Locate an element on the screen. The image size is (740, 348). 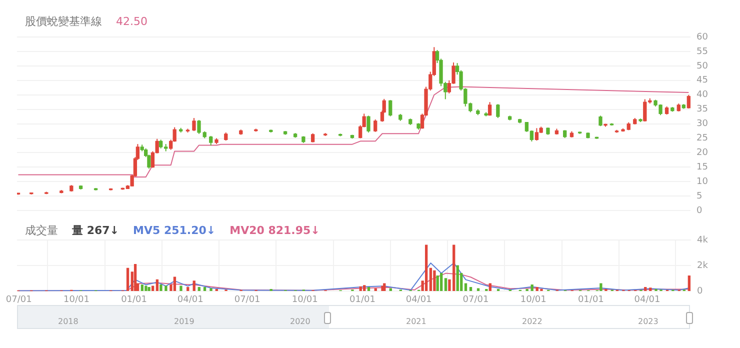
y-tick-label: 60 is located at coordinates (702, 37).